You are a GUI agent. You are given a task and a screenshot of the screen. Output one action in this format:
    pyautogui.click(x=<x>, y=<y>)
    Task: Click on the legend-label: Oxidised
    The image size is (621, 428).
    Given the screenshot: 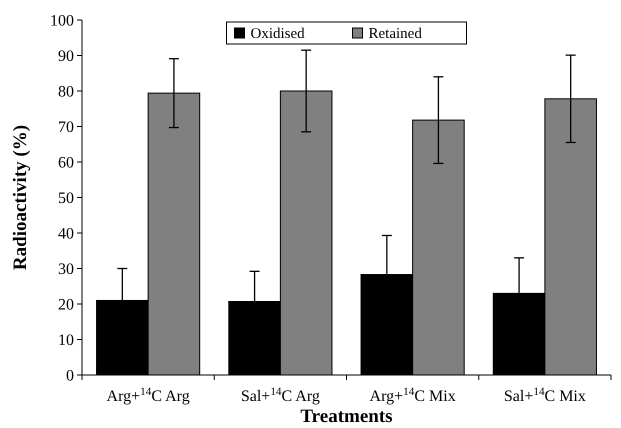 What is the action you would take?
    pyautogui.click(x=278, y=34)
    